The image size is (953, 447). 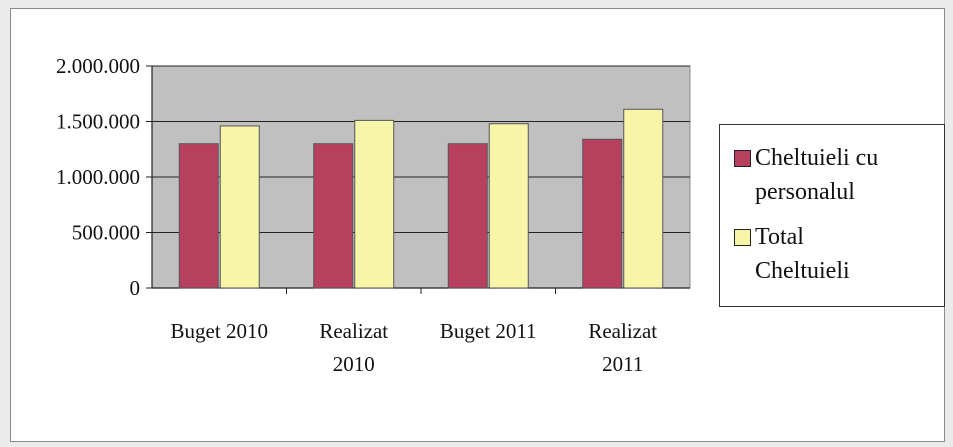 I want to click on legend-label-total-line-2: Cheltuieli, so click(x=802, y=271).